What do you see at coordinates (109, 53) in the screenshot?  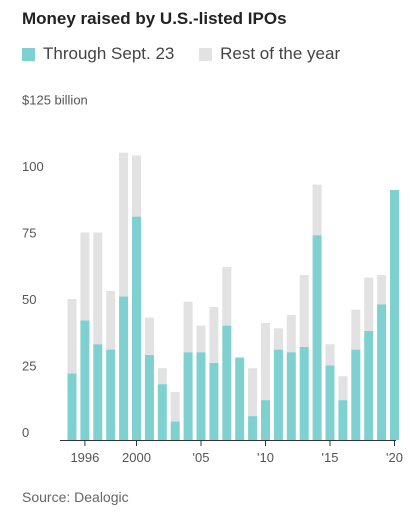 I see `legend-label-through-sept: Through Sept. 23` at bounding box center [109, 53].